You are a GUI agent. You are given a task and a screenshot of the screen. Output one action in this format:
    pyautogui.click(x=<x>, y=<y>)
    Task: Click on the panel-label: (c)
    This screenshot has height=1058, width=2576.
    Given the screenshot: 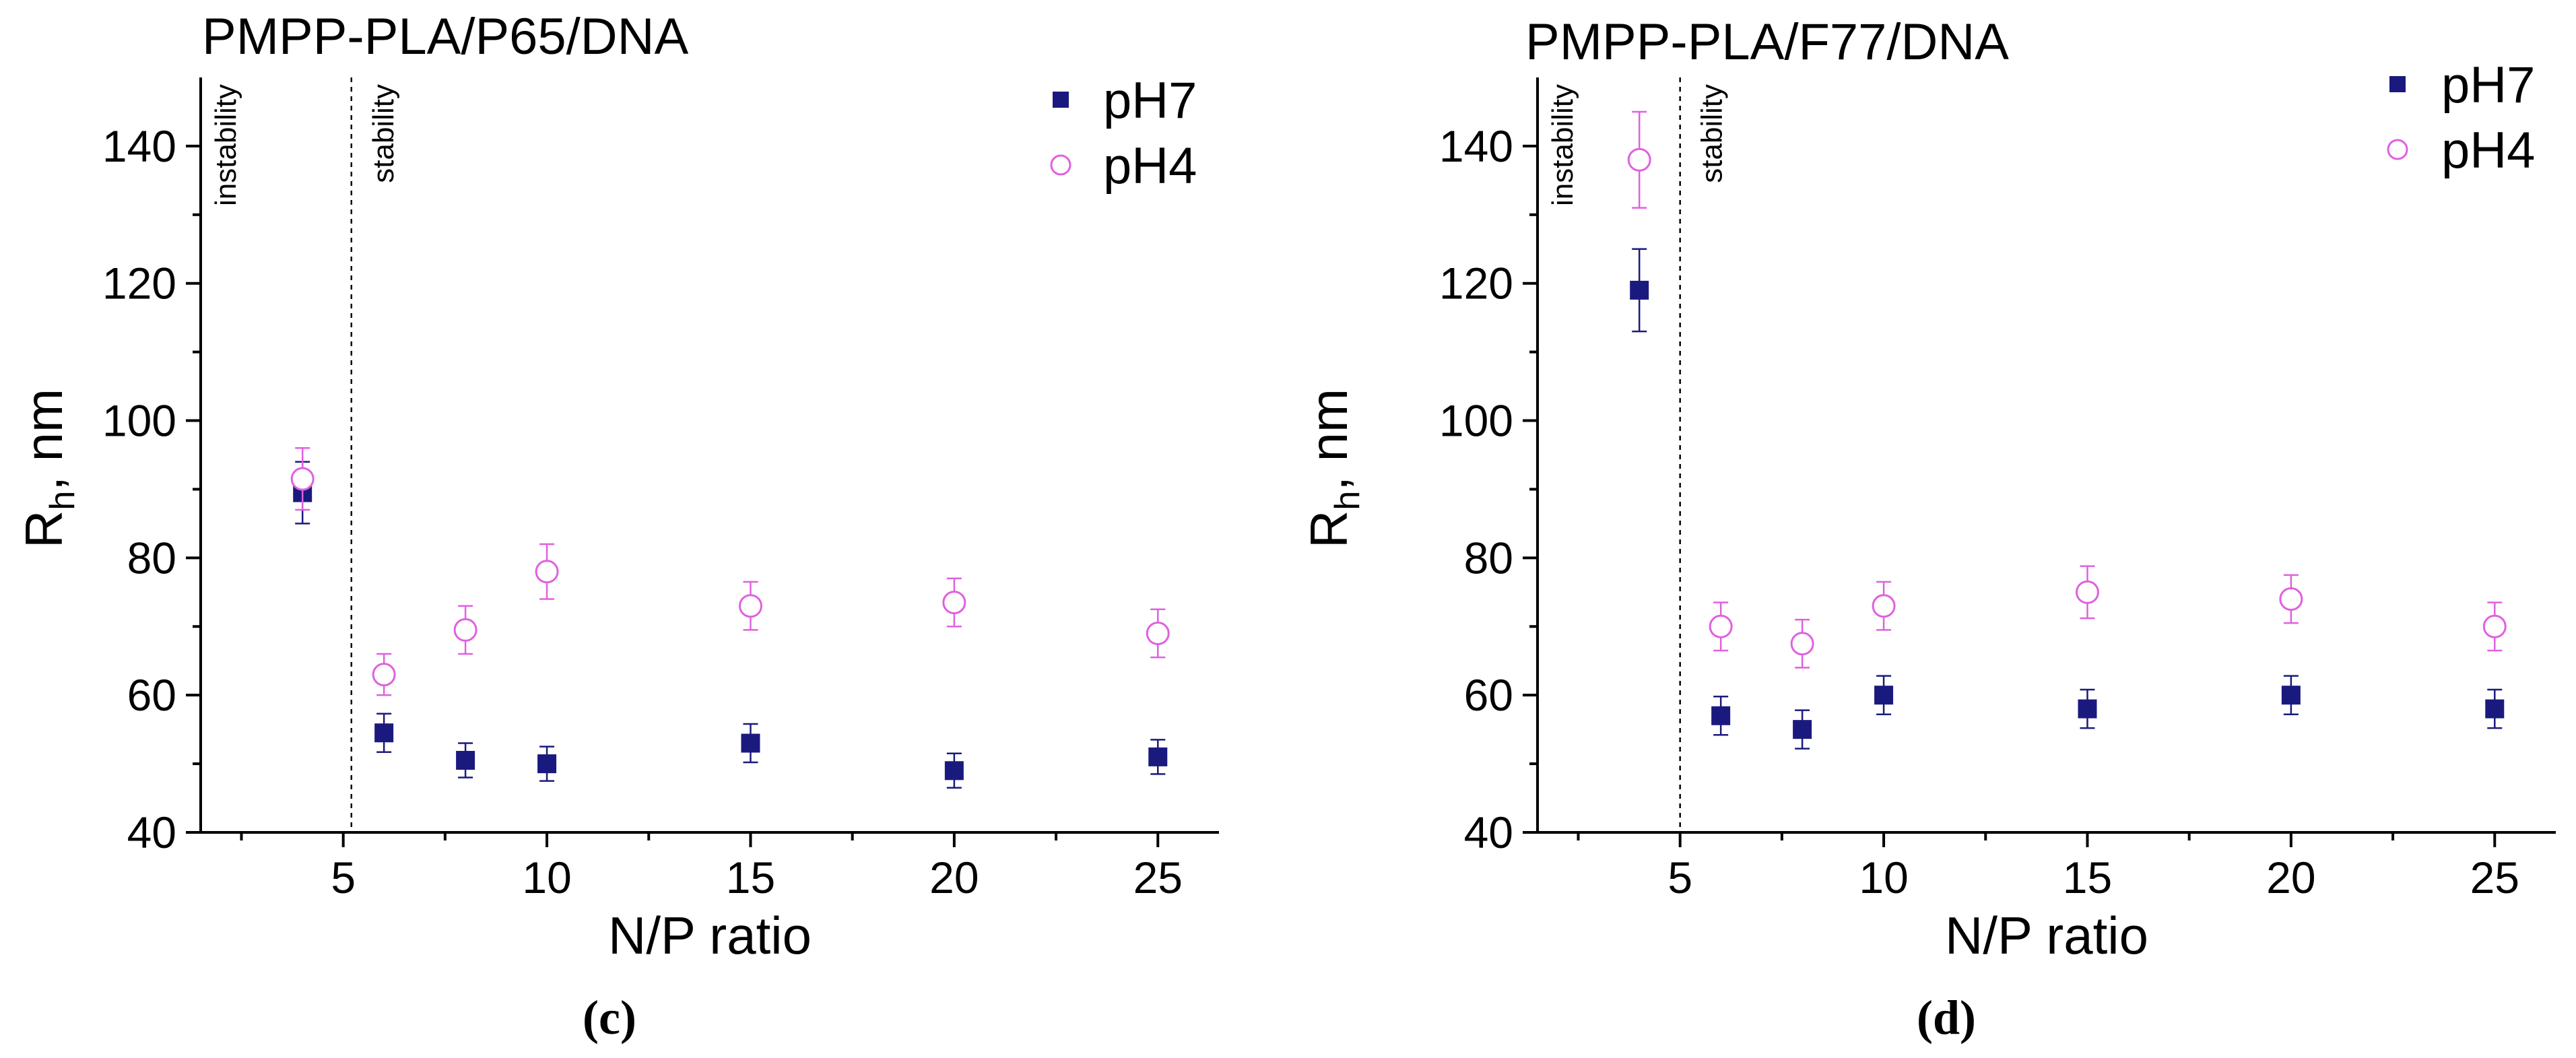 What is the action you would take?
    pyautogui.click(x=609, y=1018)
    